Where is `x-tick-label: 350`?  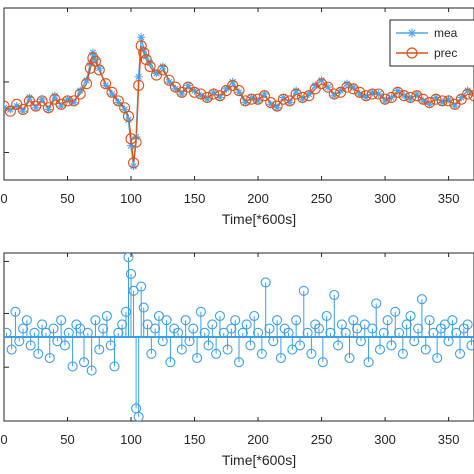
x-tick-label: 350 is located at coordinates (449, 439).